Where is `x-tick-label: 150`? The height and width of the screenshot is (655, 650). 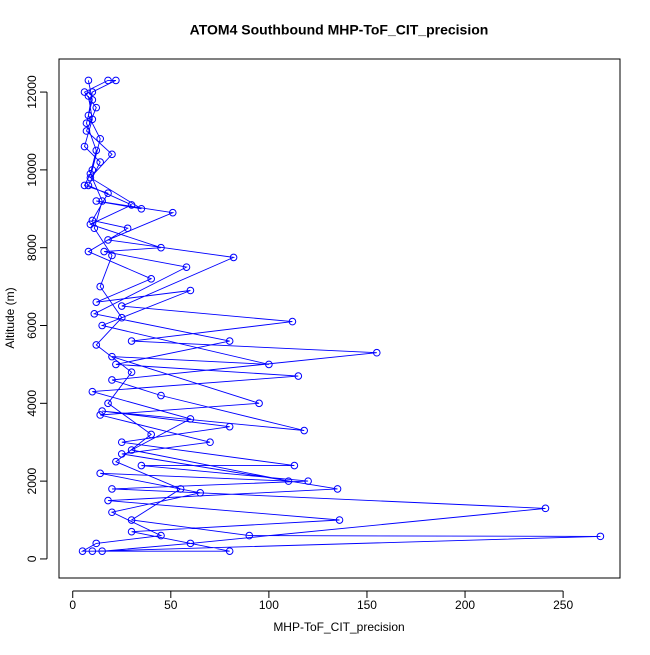 x-tick-label: 150 is located at coordinates (367, 605).